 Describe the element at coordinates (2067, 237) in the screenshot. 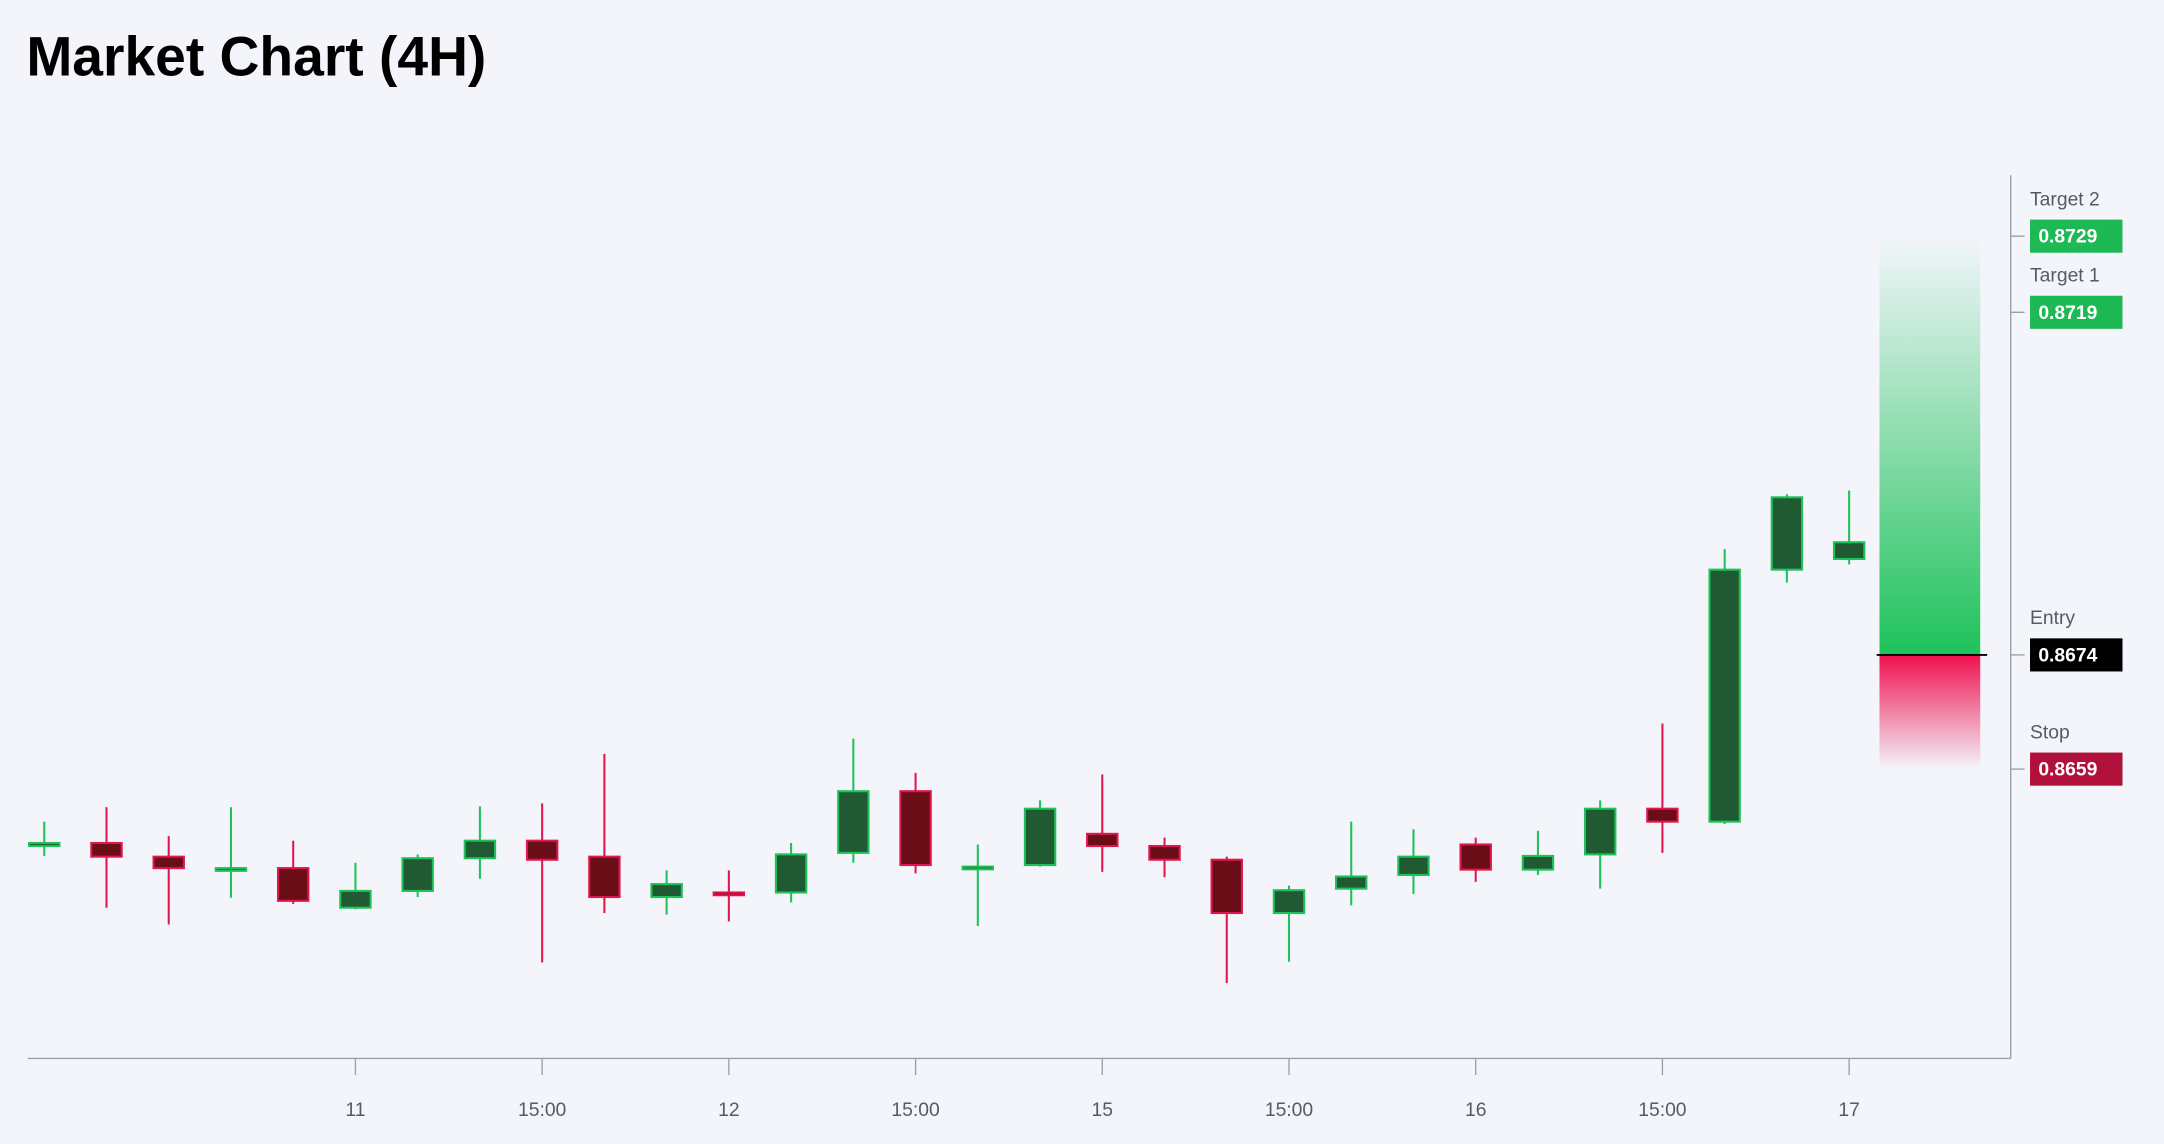

I see `level-value: 0.8729` at that location.